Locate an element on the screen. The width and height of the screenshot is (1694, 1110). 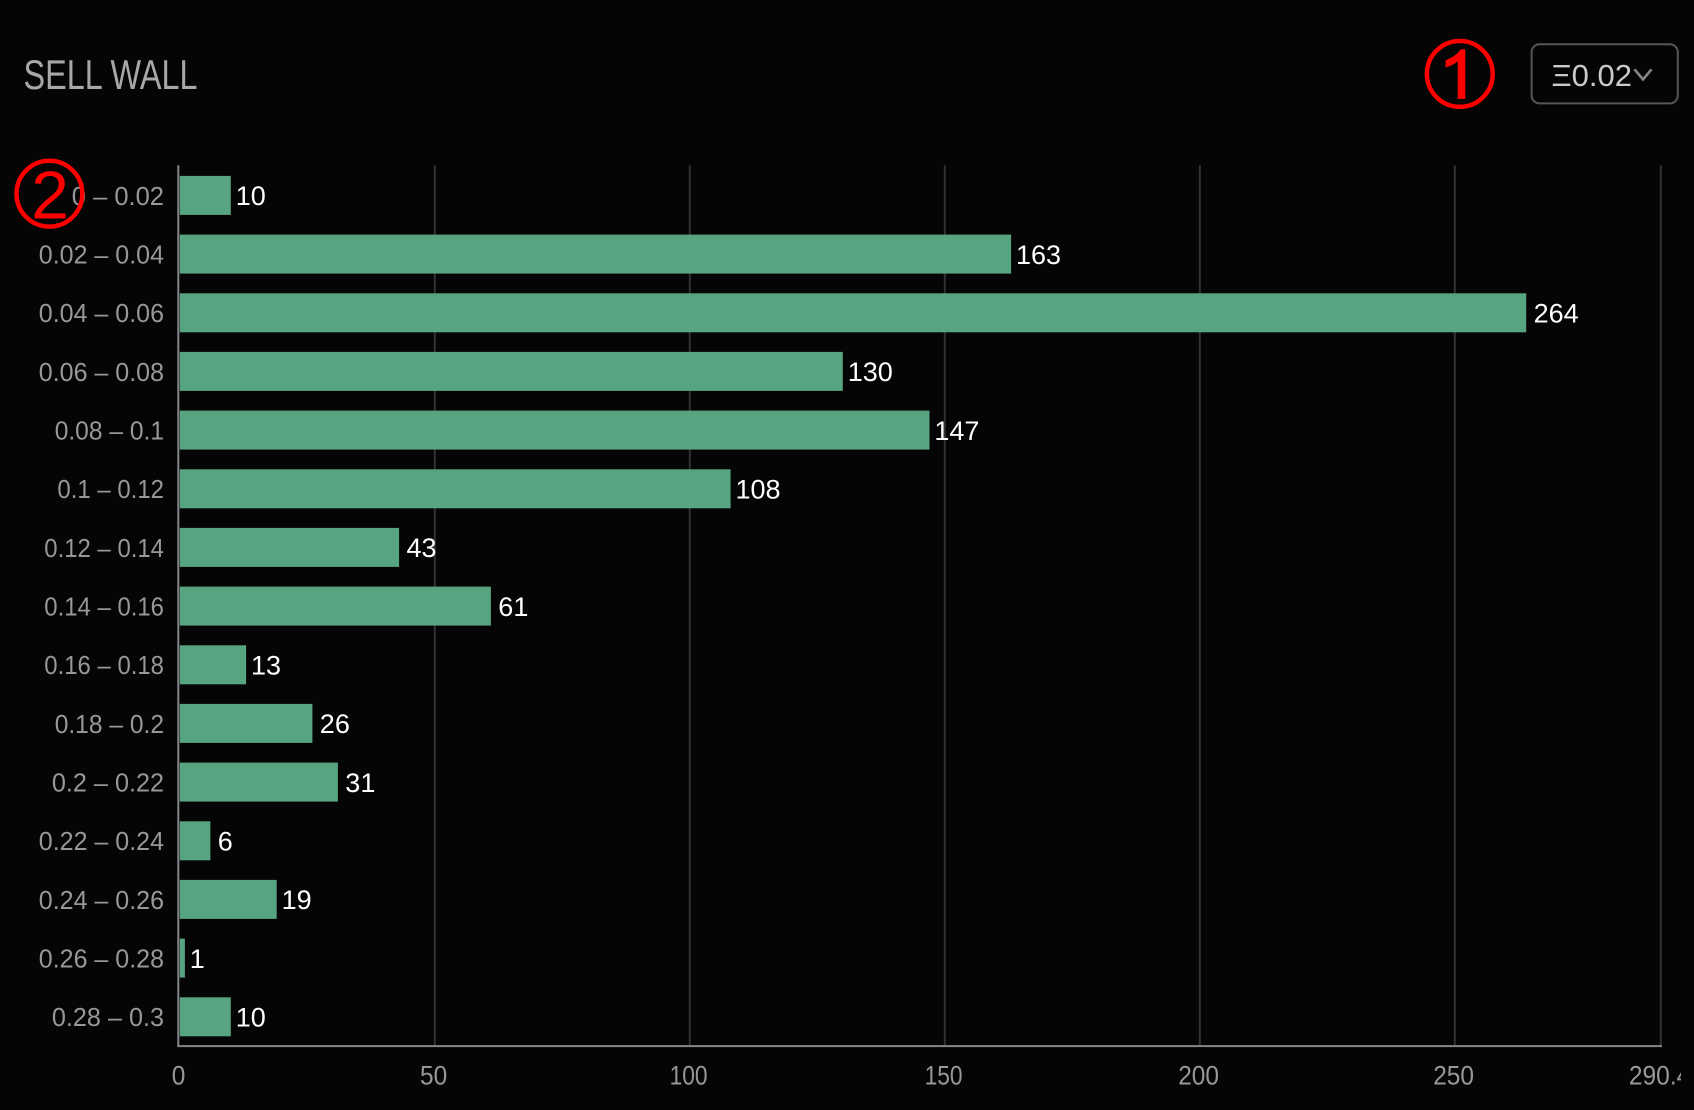
svg-text: 61 is located at coordinates (513, 607).